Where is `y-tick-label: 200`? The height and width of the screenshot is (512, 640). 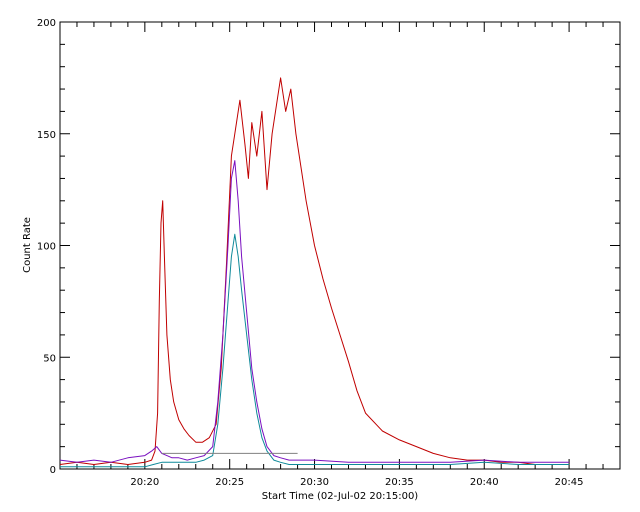
y-tick-label: 200 is located at coordinates (46, 23).